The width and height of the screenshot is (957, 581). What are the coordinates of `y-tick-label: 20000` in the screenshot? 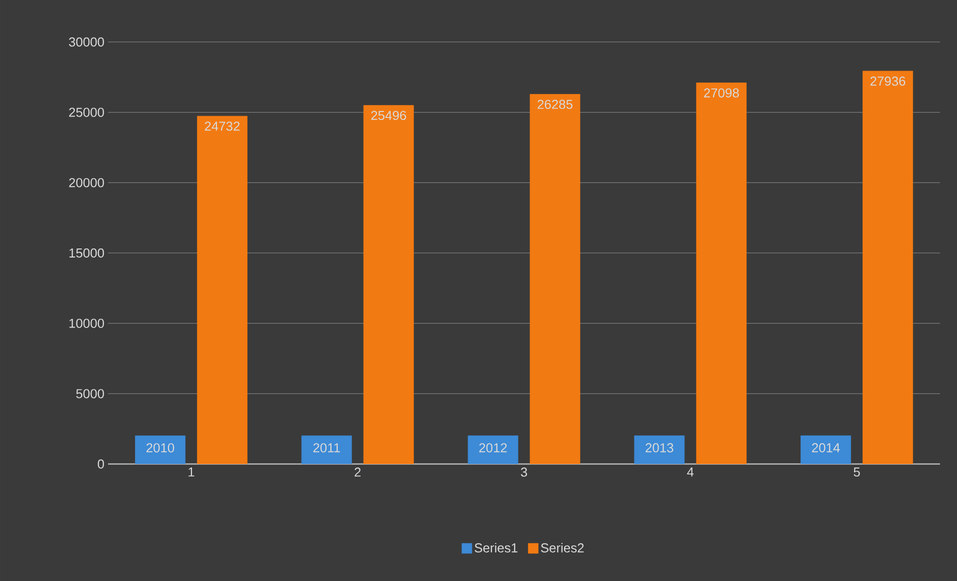 It's located at (86, 183).